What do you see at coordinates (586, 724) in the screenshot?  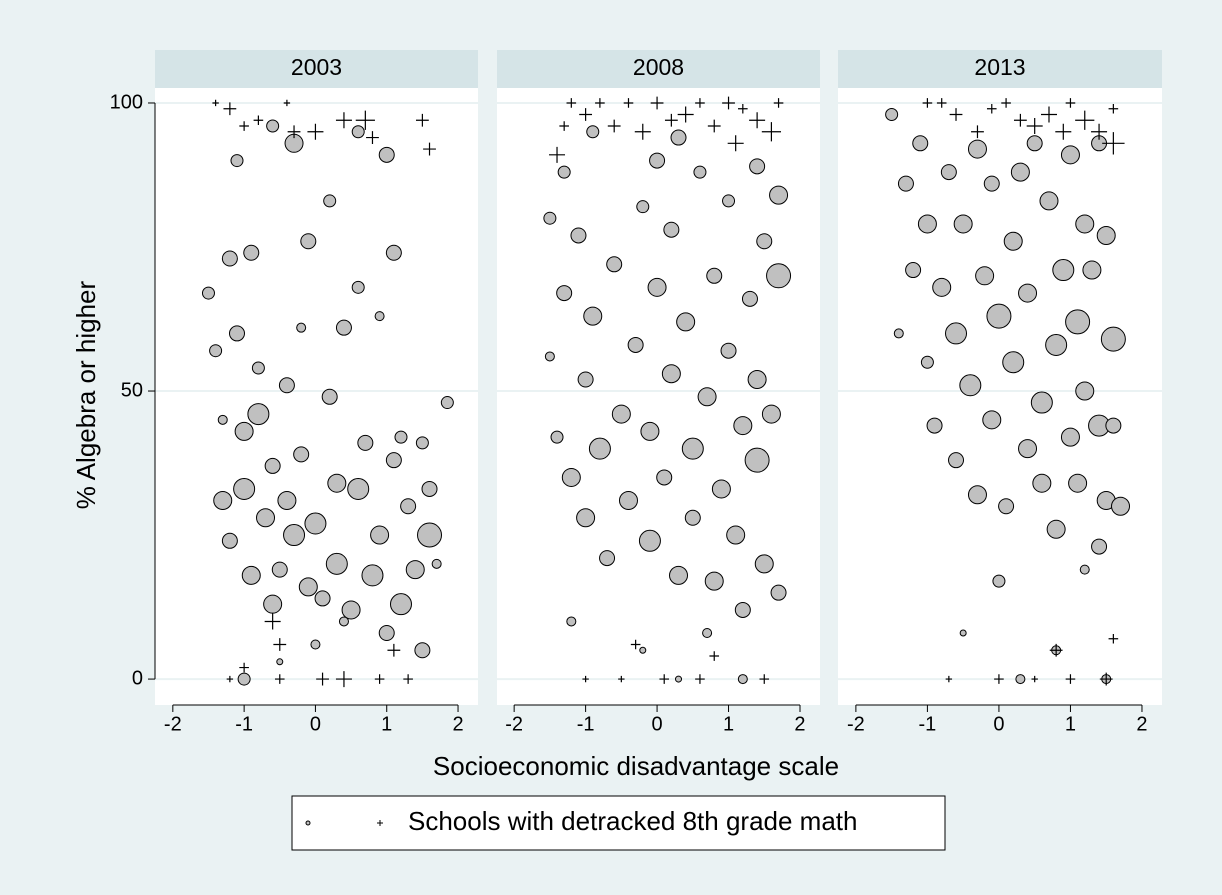 I see `x-tick-label: -1` at bounding box center [586, 724].